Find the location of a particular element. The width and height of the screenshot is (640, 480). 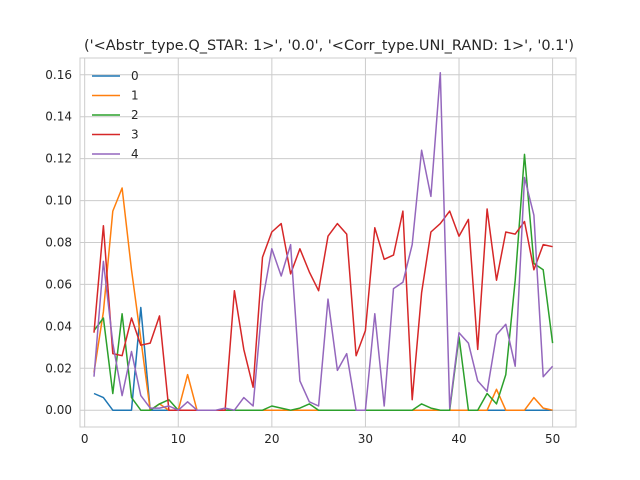

x-tick-label: 20 is located at coordinates (271, 439).